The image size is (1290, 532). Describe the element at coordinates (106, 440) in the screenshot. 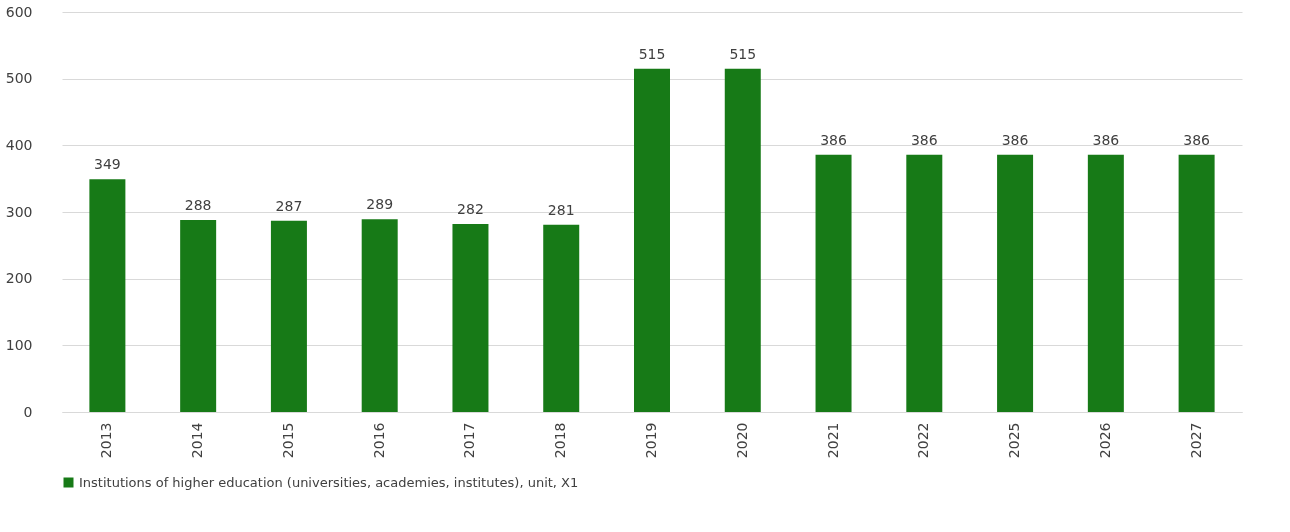

I see `x-tick-label: 2013` at that location.